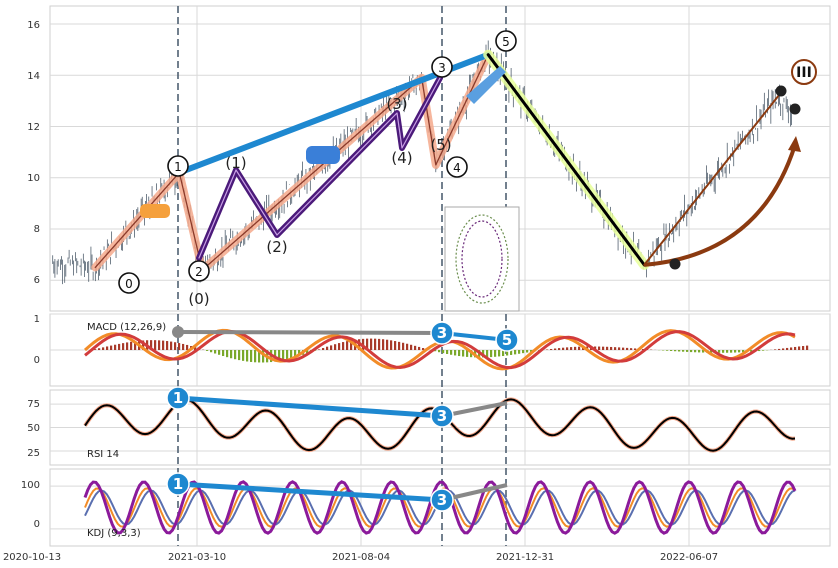  Describe the element at coordinates (310, 332) in the screenshot. I see `macd-divergence-grey` at that location.